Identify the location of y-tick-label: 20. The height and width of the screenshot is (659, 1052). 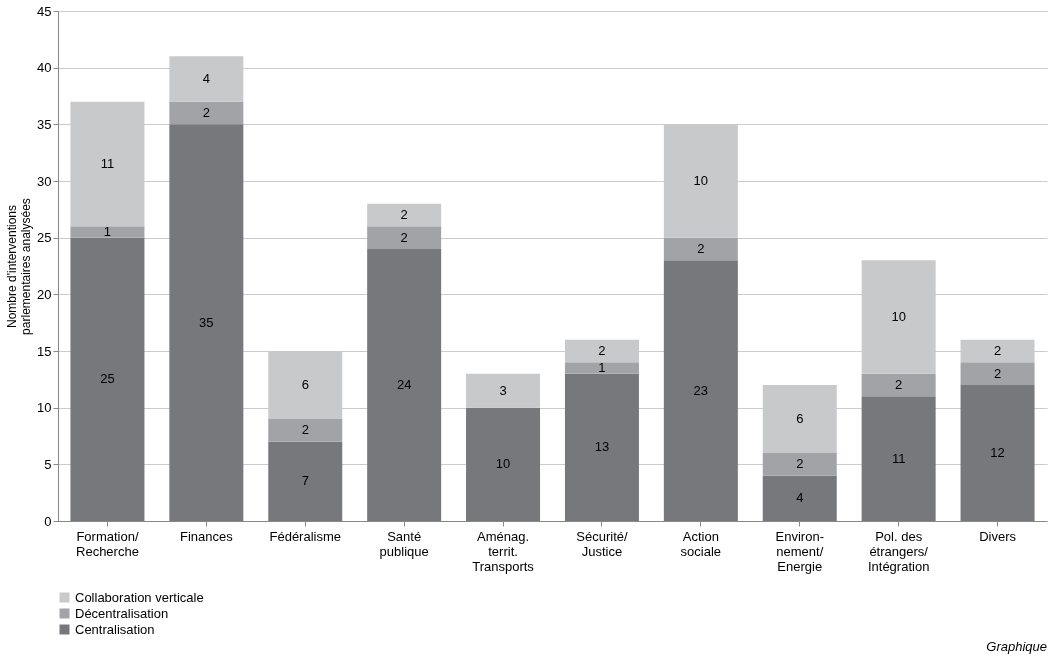
(44, 294).